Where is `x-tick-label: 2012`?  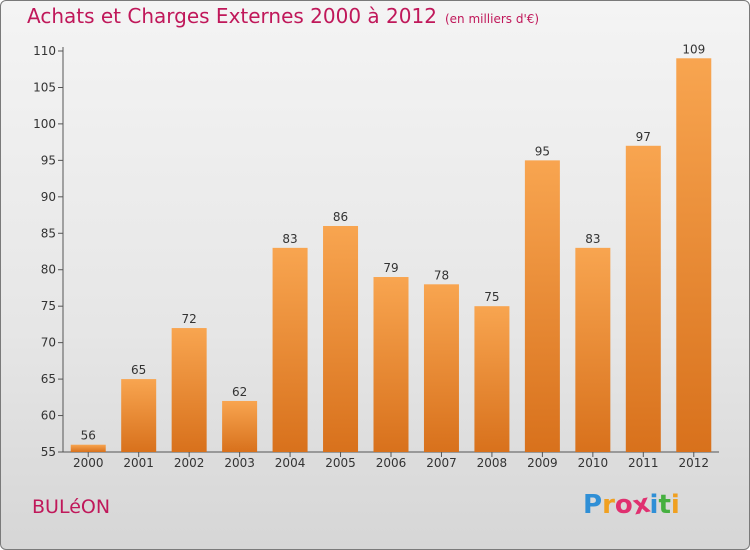 x-tick-label: 2012 is located at coordinates (693, 463).